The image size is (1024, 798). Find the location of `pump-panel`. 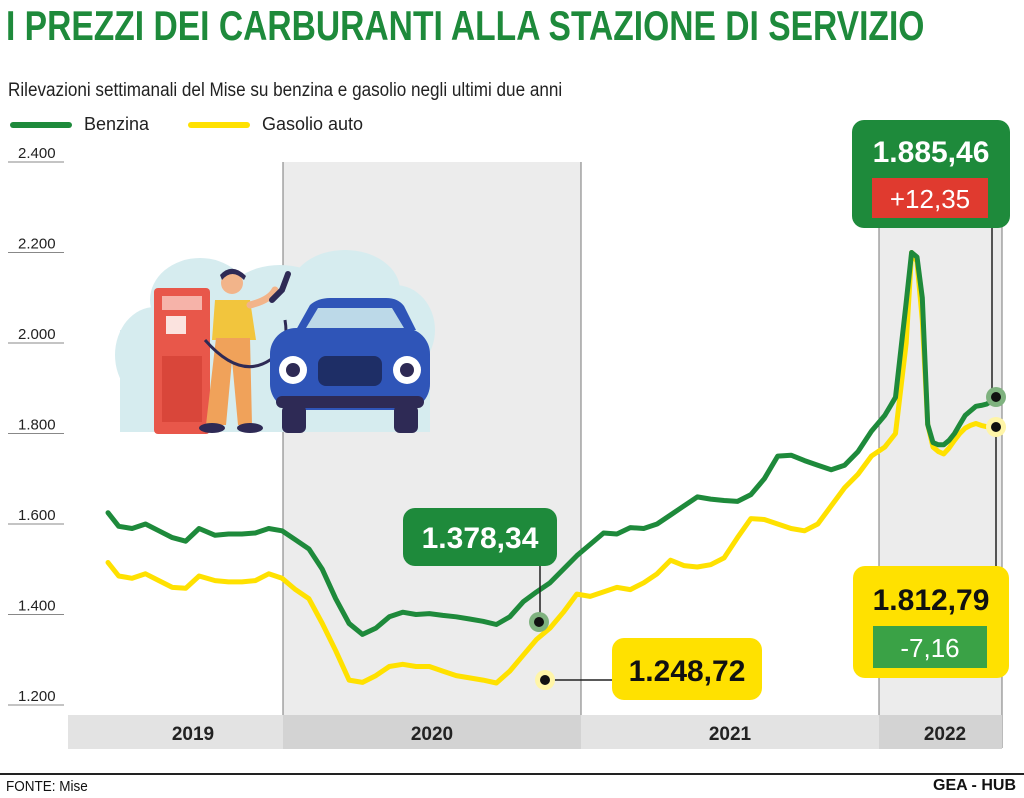

pump-panel is located at coordinates (182, 389).